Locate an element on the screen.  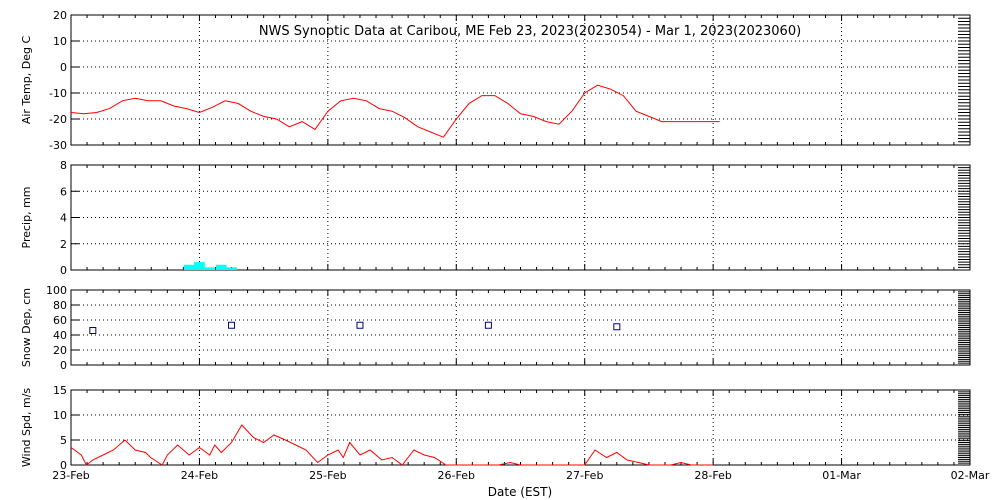
y-tick-label: 60 is located at coordinates (60, 320).